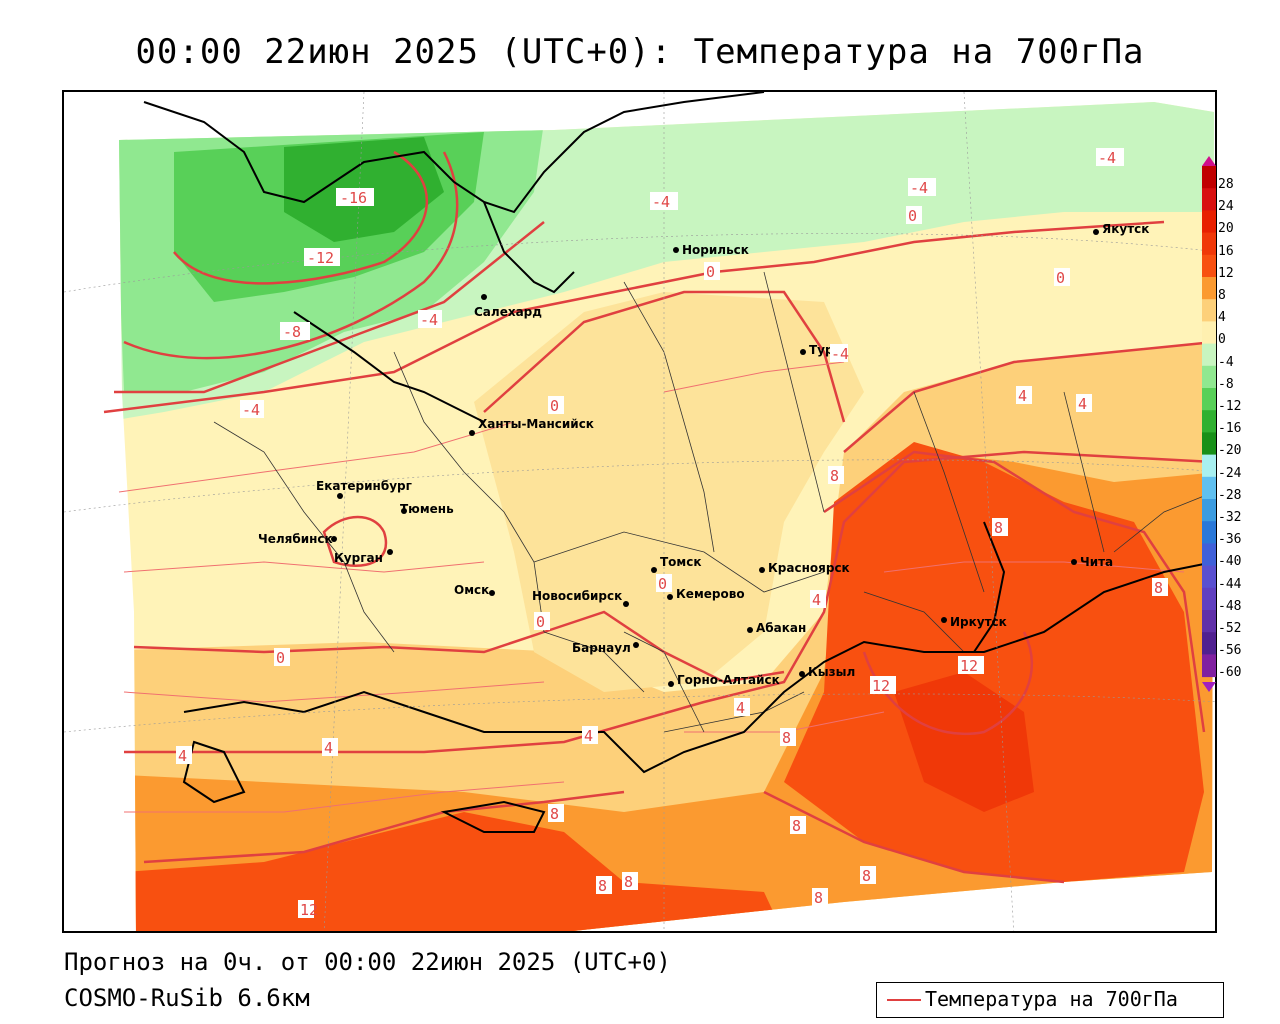 The width and height of the screenshot is (1280, 1024). Describe the element at coordinates (804, 568) in the screenshot. I see `city-krasnoyarsk: Красноярск` at that location.